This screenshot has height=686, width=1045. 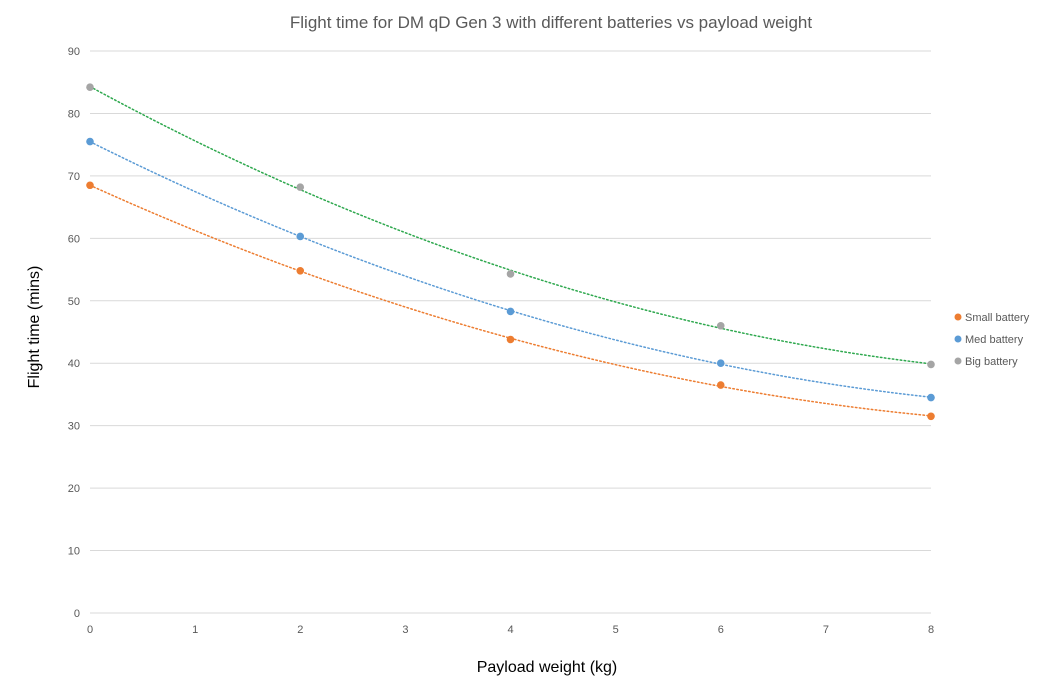 What do you see at coordinates (74, 239) in the screenshot?
I see `y-tick-label: 60` at bounding box center [74, 239].